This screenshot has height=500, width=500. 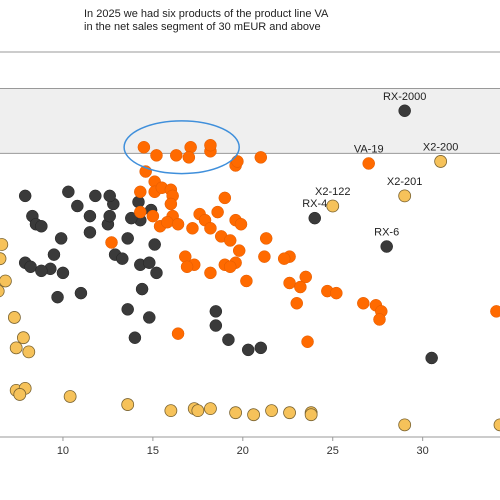 What do you see at coordinates (333, 451) in the screenshot?
I see `x-tick-label: 25` at bounding box center [333, 451].